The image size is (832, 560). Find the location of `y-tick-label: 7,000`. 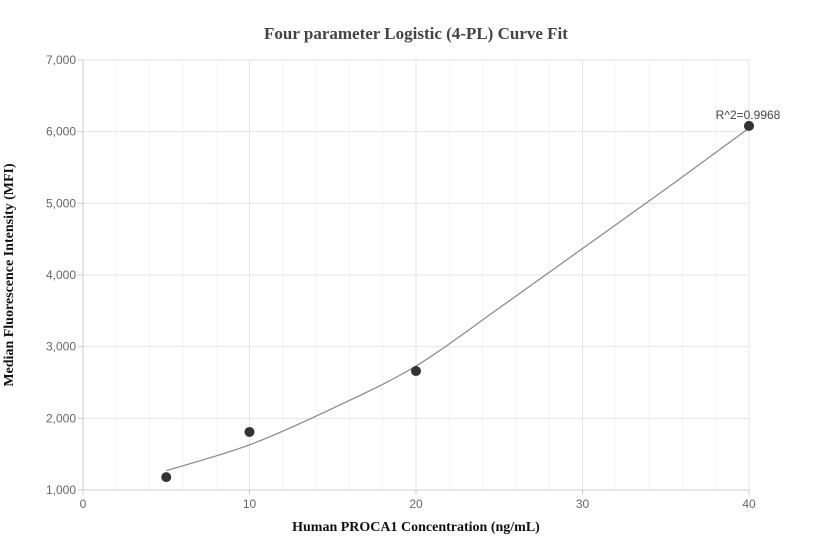

y-tick-label: 7,000 is located at coordinates (61, 60).